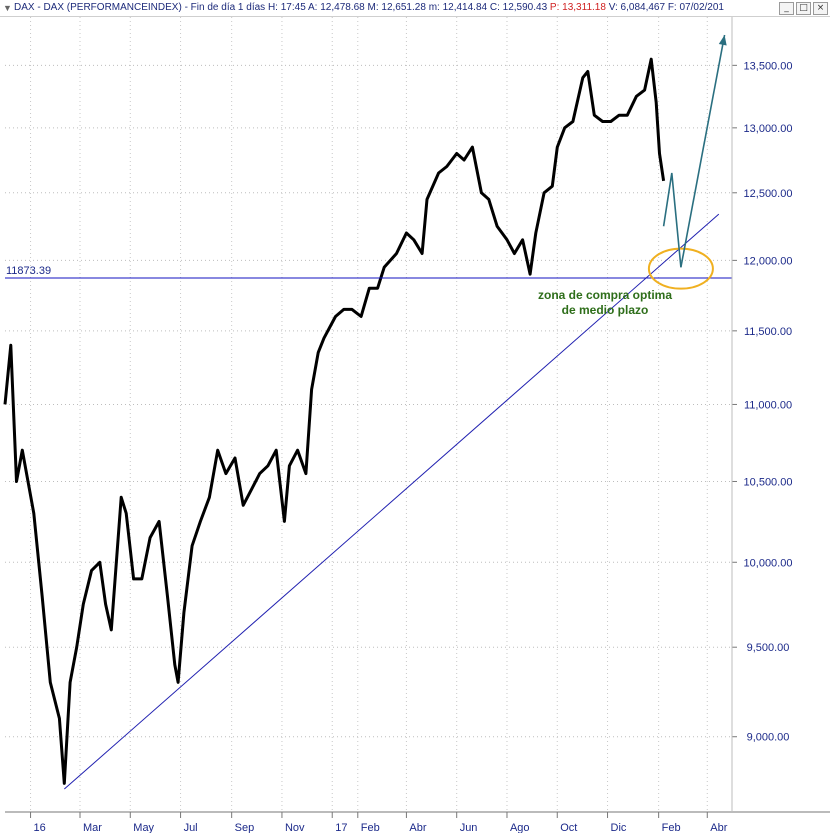  Describe the element at coordinates (143, 827) in the screenshot. I see `x-tick-label: May` at that location.